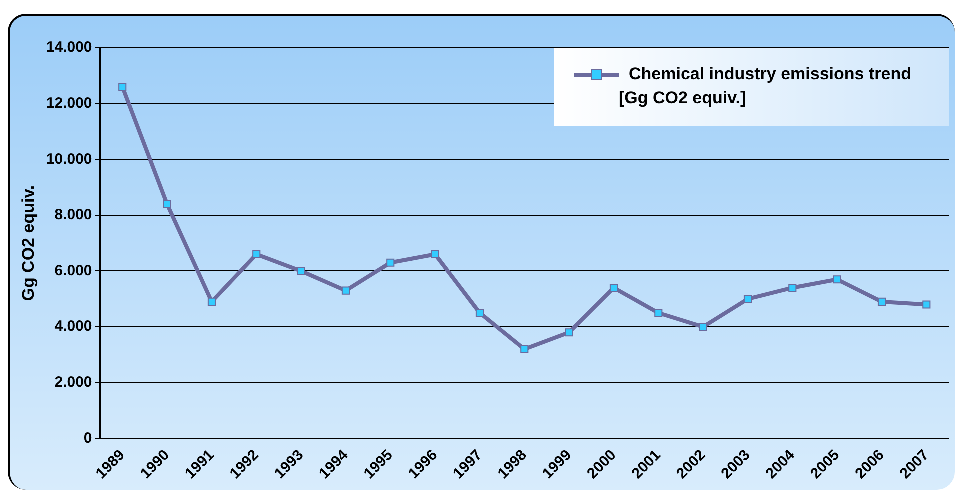  What do you see at coordinates (73, 215) in the screenshot?
I see `y-tick-label: 8.000` at bounding box center [73, 215].